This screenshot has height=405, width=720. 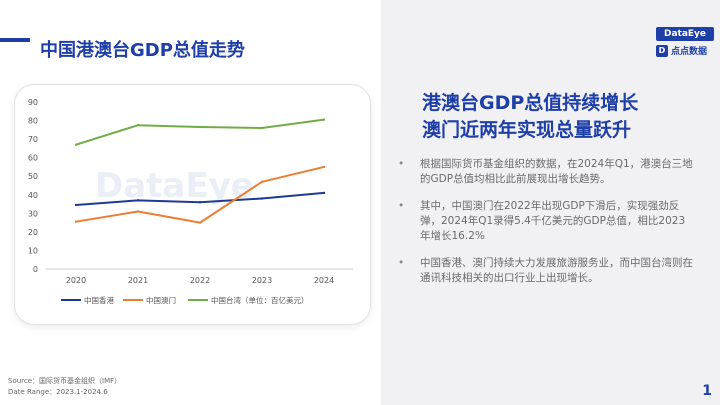 What do you see at coordinates (33, 102) in the screenshot?
I see `y-tick-label: 90` at bounding box center [33, 102].